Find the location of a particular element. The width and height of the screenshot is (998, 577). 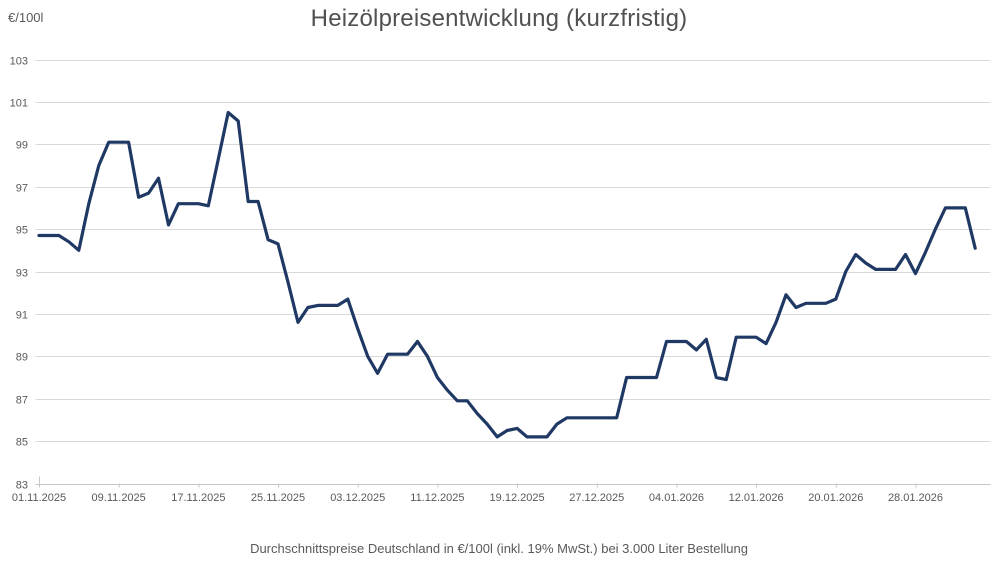

x-tick-label: 12.01.2026 is located at coordinates (756, 498).